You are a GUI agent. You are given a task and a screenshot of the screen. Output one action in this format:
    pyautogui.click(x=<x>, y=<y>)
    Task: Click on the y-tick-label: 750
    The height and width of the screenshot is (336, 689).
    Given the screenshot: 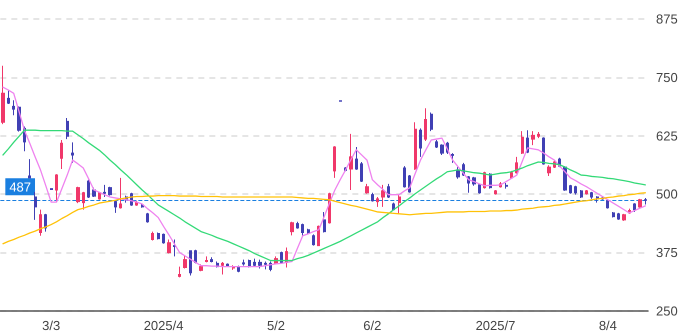 What is the action you would take?
    pyautogui.click(x=667, y=77)
    